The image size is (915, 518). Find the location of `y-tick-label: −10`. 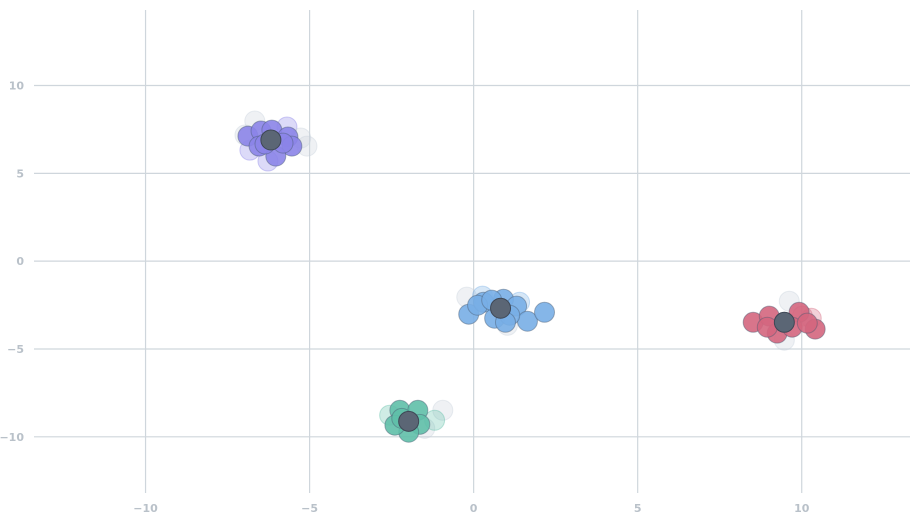

y-tick-label: −10 is located at coordinates (12, 437).